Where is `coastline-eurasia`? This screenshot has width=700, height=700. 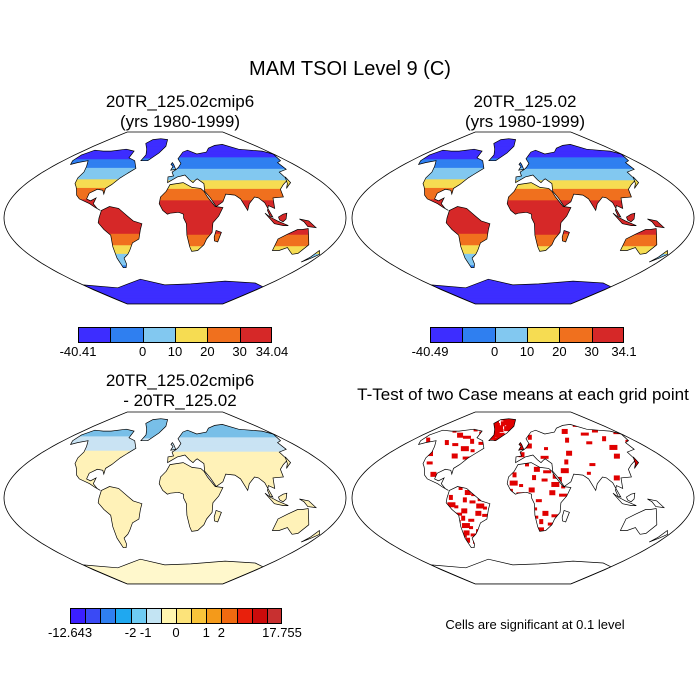
coastline-eurasia is located at coordinates (228, 181).